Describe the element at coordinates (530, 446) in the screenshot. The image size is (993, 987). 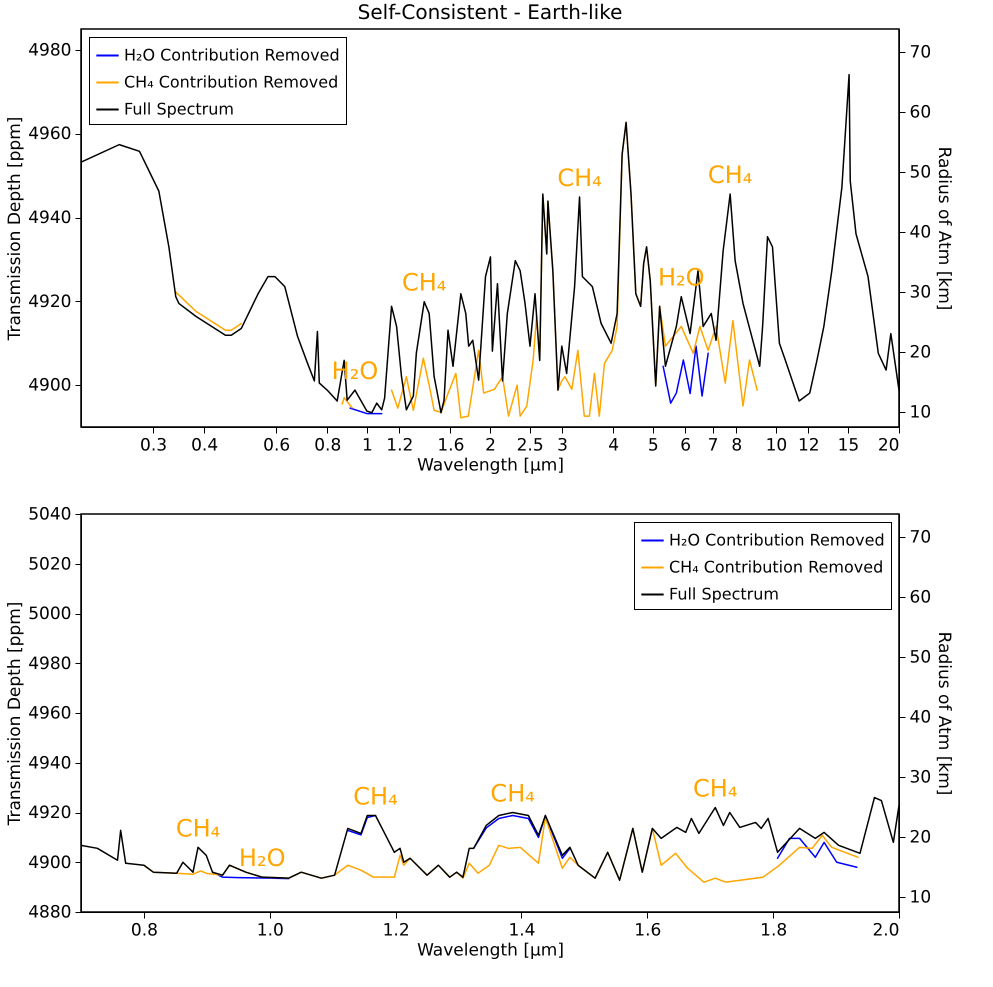
I see `x-tick-label: 2.5` at that location.